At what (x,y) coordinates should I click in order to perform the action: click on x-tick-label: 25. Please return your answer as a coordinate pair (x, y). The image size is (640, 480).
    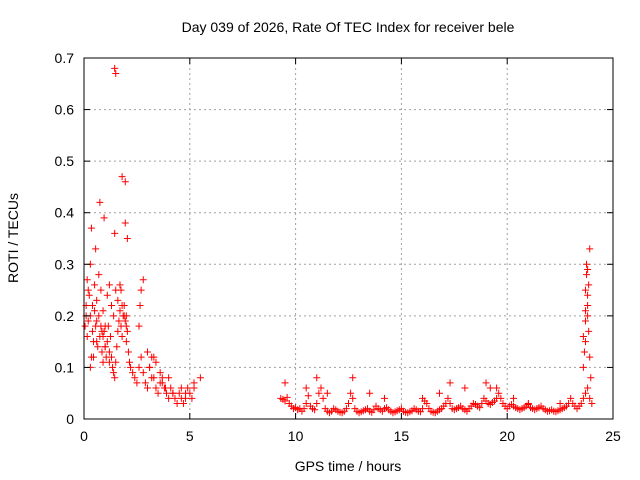
    Looking at the image, I should click on (613, 436).